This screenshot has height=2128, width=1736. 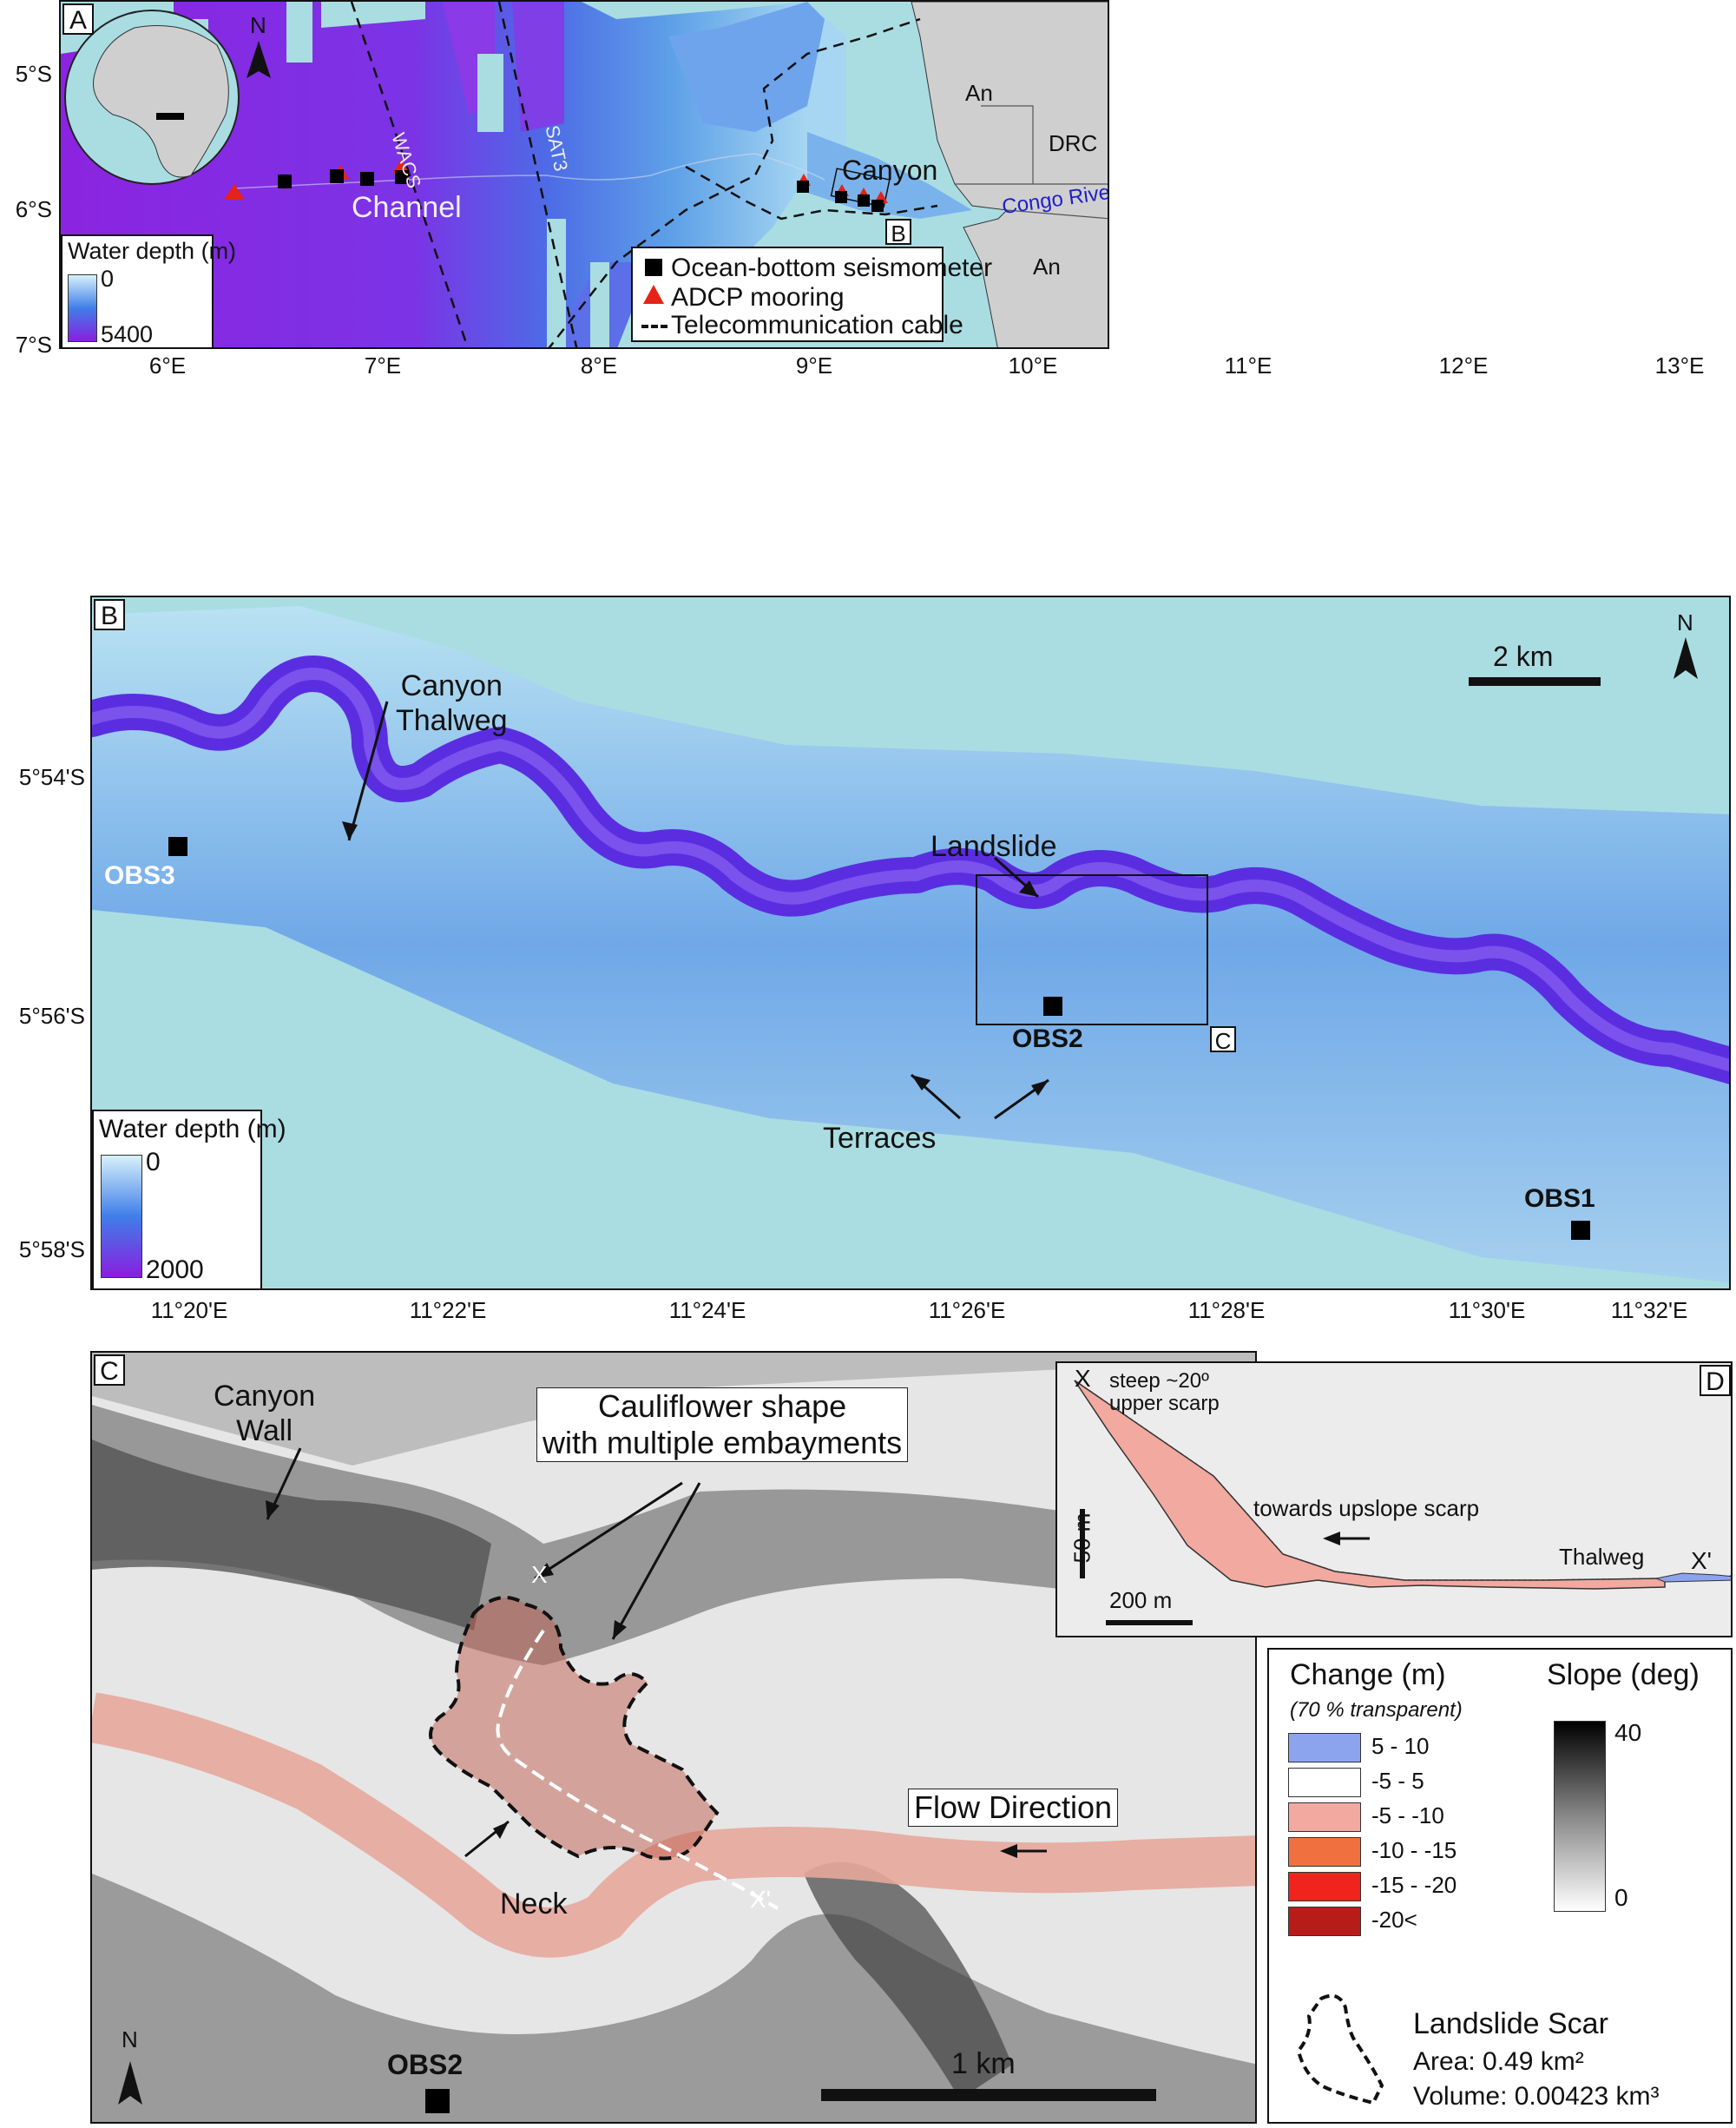 What do you see at coordinates (192, 1129) in the screenshot?
I see `legend-title-b: Water depth (m)` at bounding box center [192, 1129].